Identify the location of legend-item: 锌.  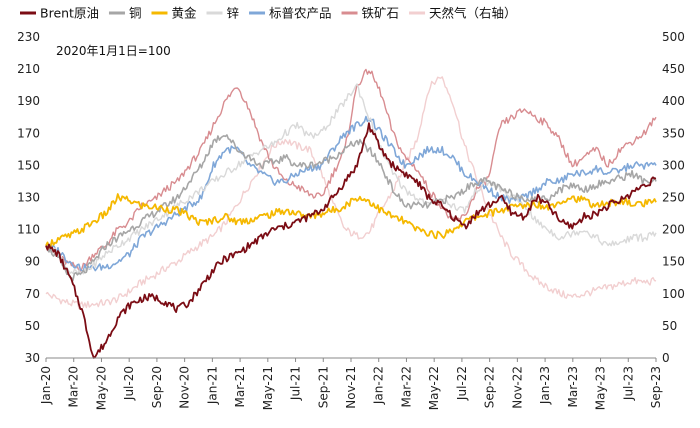
(223, 13).